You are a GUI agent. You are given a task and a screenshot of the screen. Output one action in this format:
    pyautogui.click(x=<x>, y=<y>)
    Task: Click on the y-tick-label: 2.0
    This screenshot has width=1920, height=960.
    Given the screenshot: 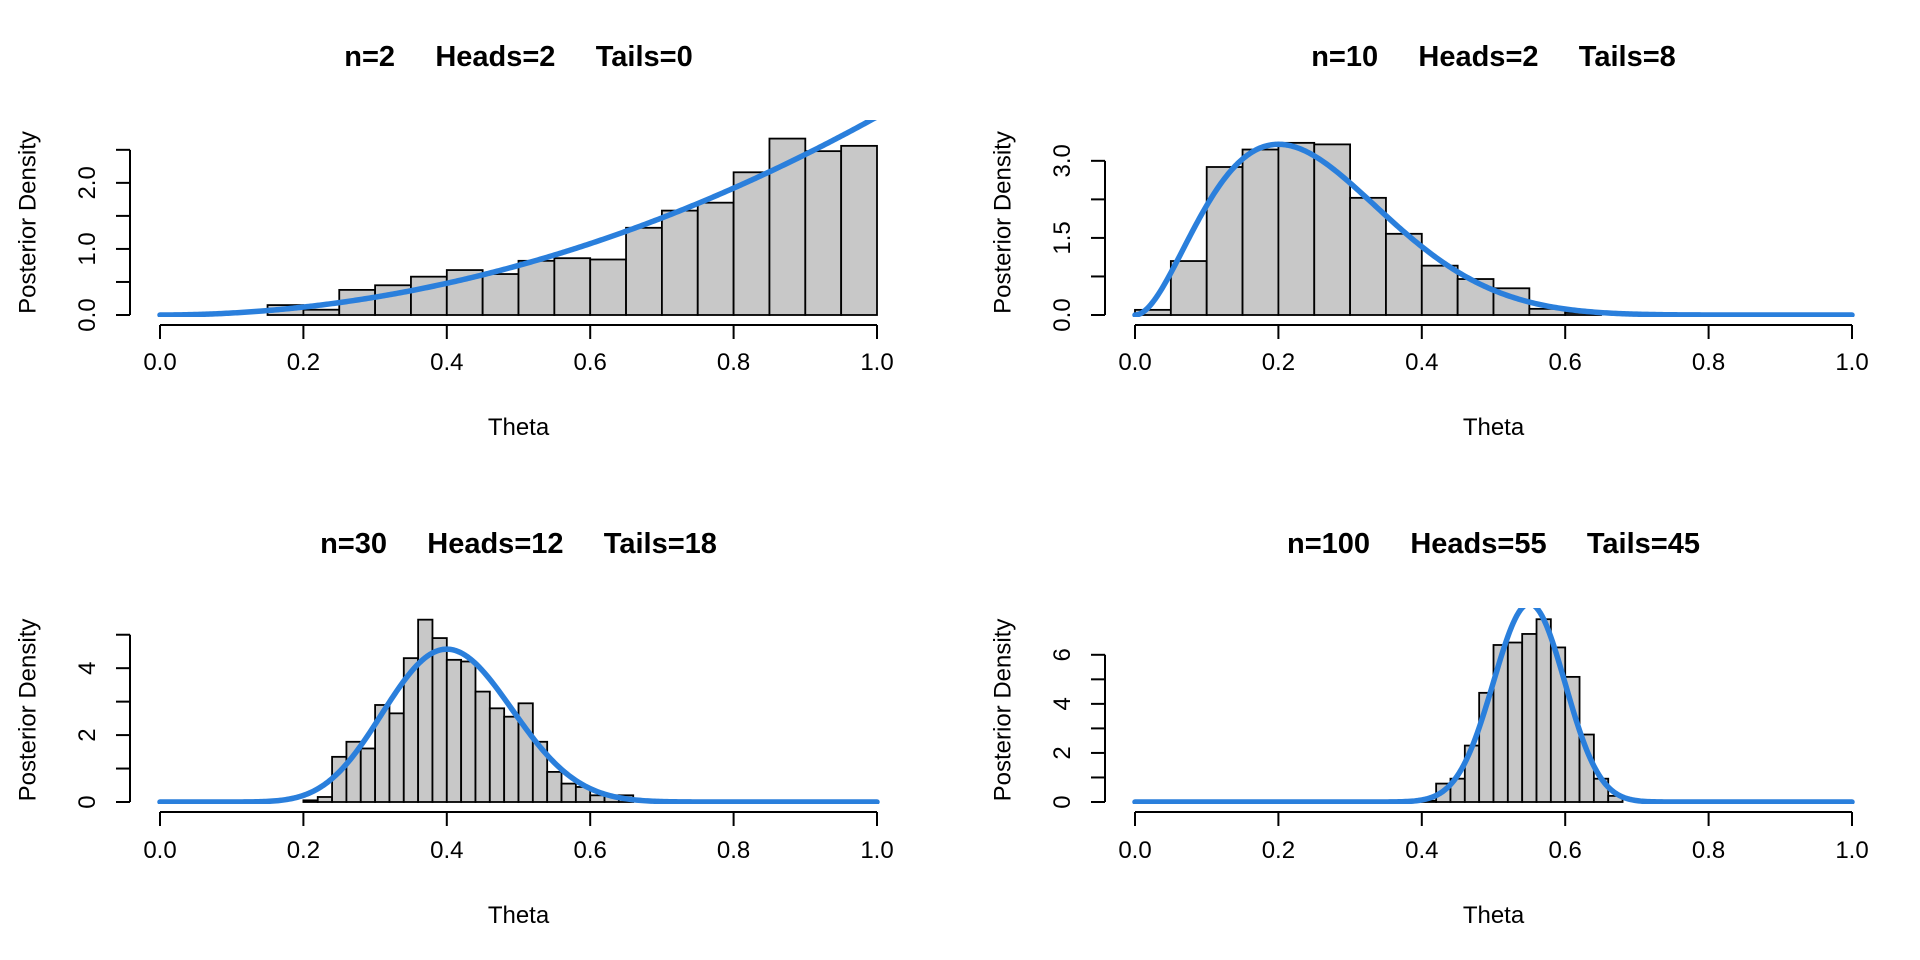 What is the action you would take?
    pyautogui.click(x=87, y=182)
    